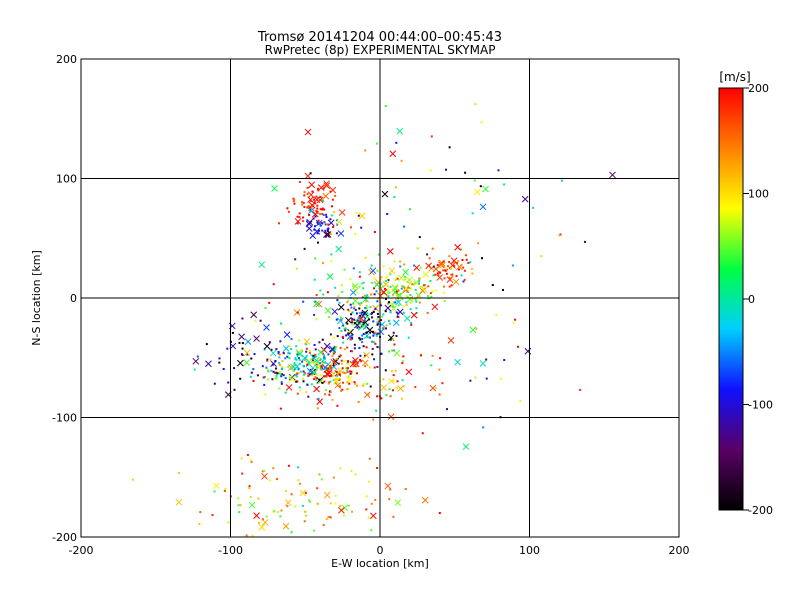 The height and width of the screenshot is (604, 800). What do you see at coordinates (758, 194) in the screenshot?
I see `colorbar-tick-label: 100` at bounding box center [758, 194].